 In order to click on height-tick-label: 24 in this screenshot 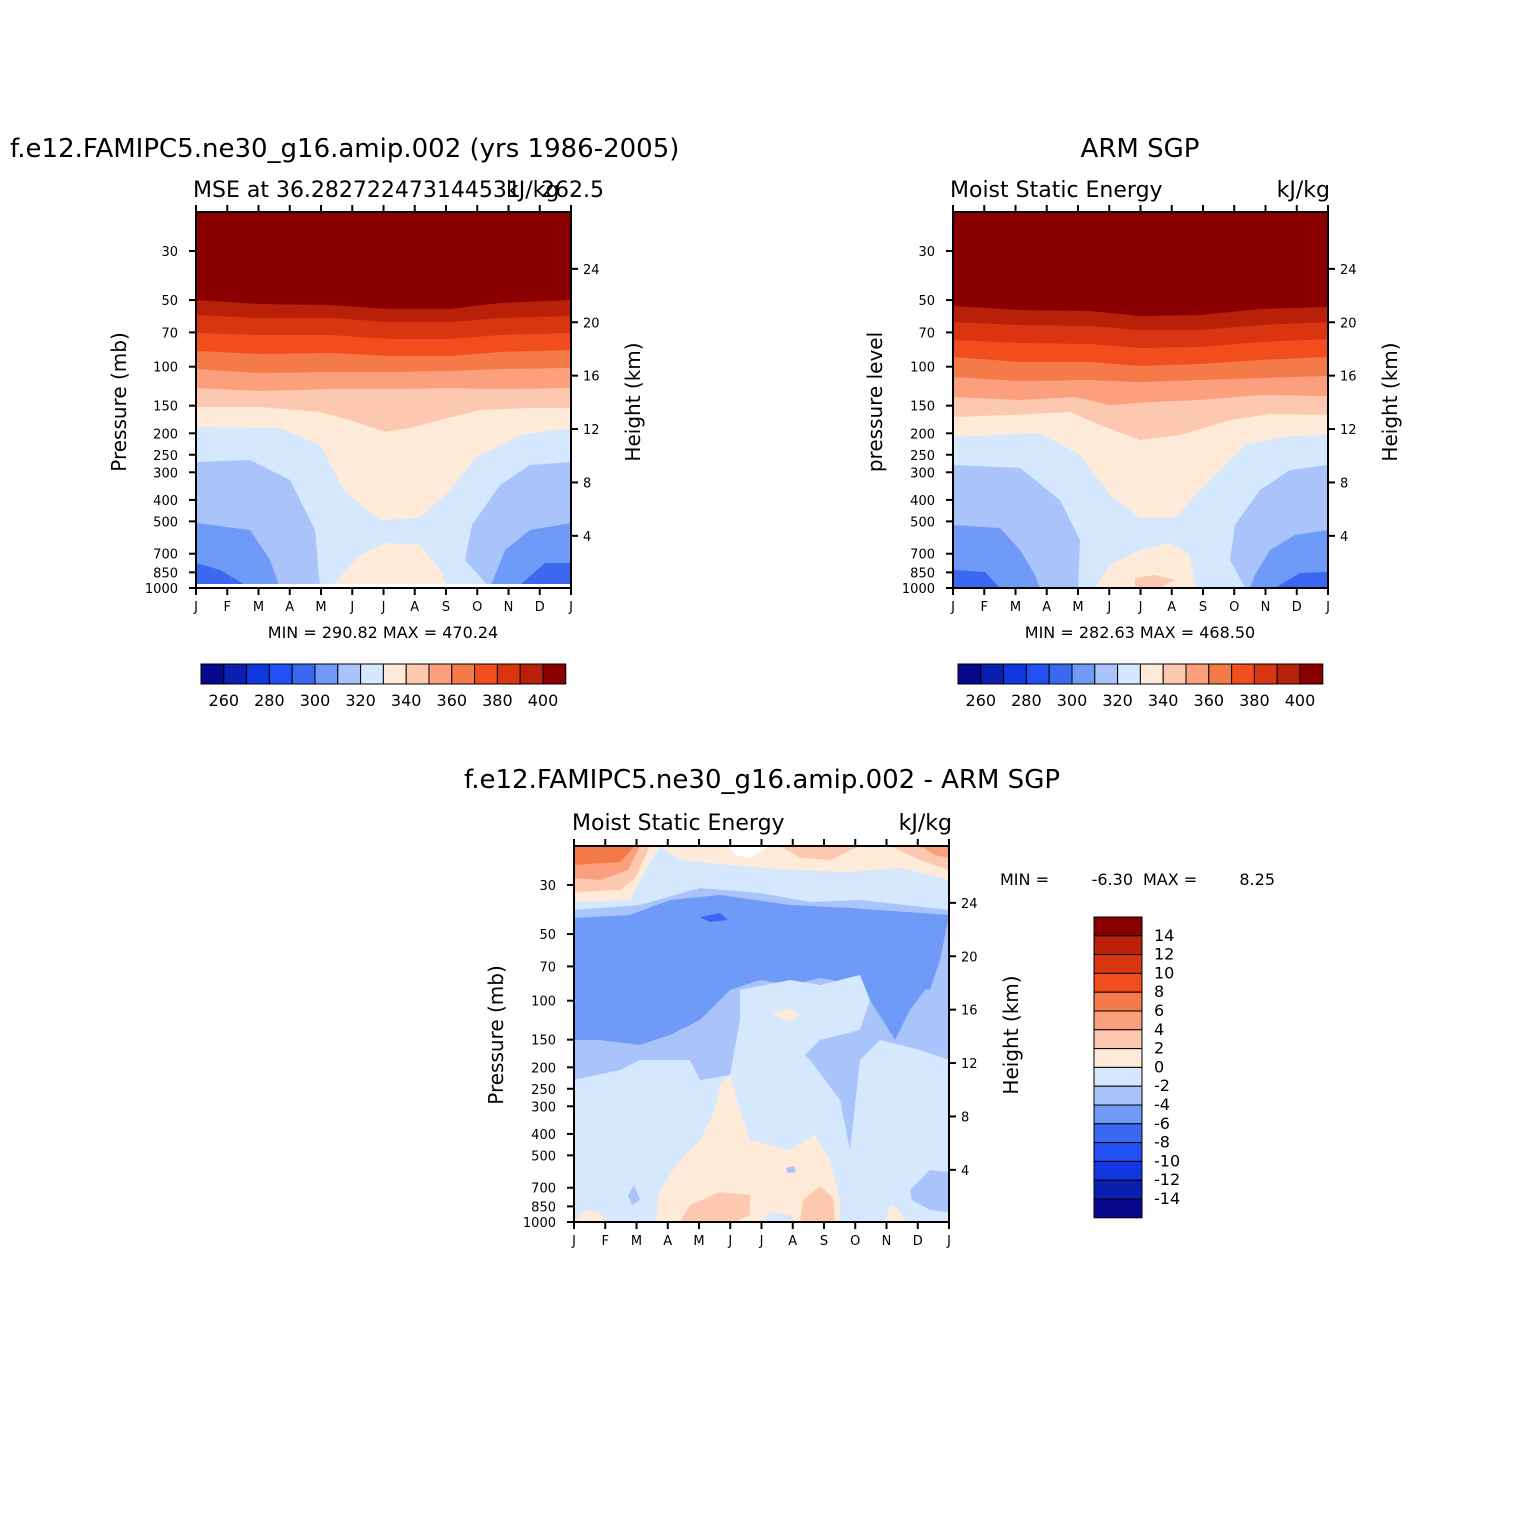, I will do `click(591, 270)`.